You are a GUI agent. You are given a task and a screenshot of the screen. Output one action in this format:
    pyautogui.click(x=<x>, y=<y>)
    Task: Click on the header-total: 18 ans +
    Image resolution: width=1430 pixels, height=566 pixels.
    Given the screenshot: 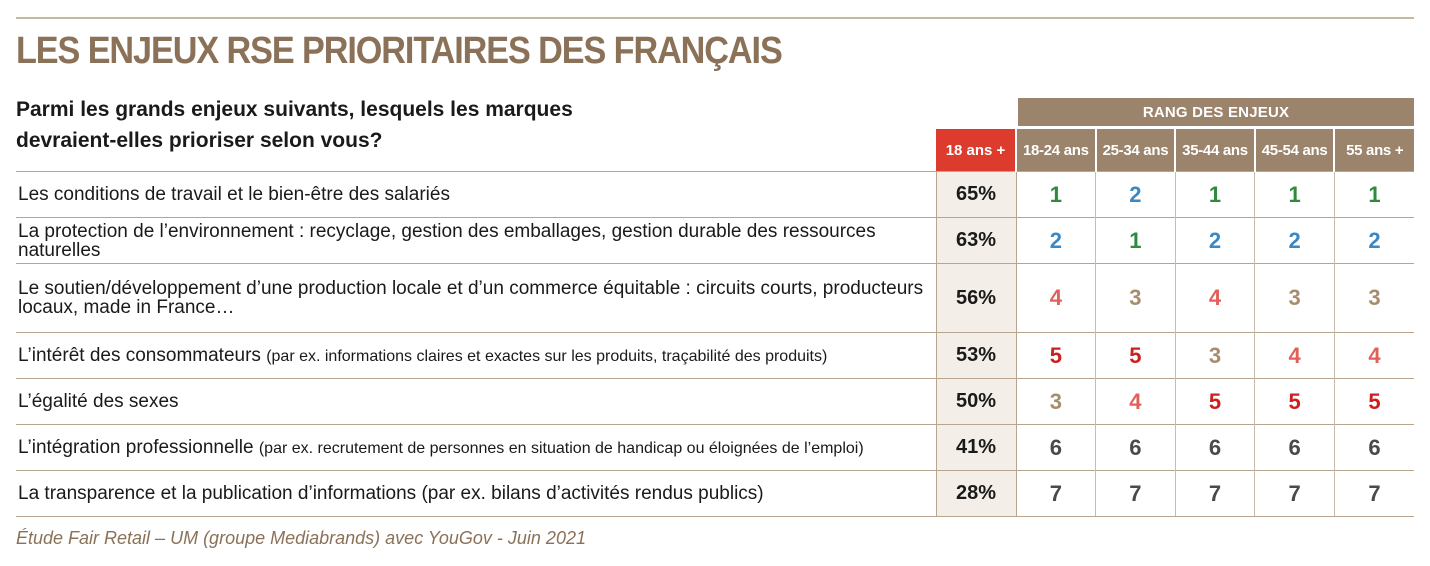 What is the action you would take?
    pyautogui.click(x=977, y=150)
    